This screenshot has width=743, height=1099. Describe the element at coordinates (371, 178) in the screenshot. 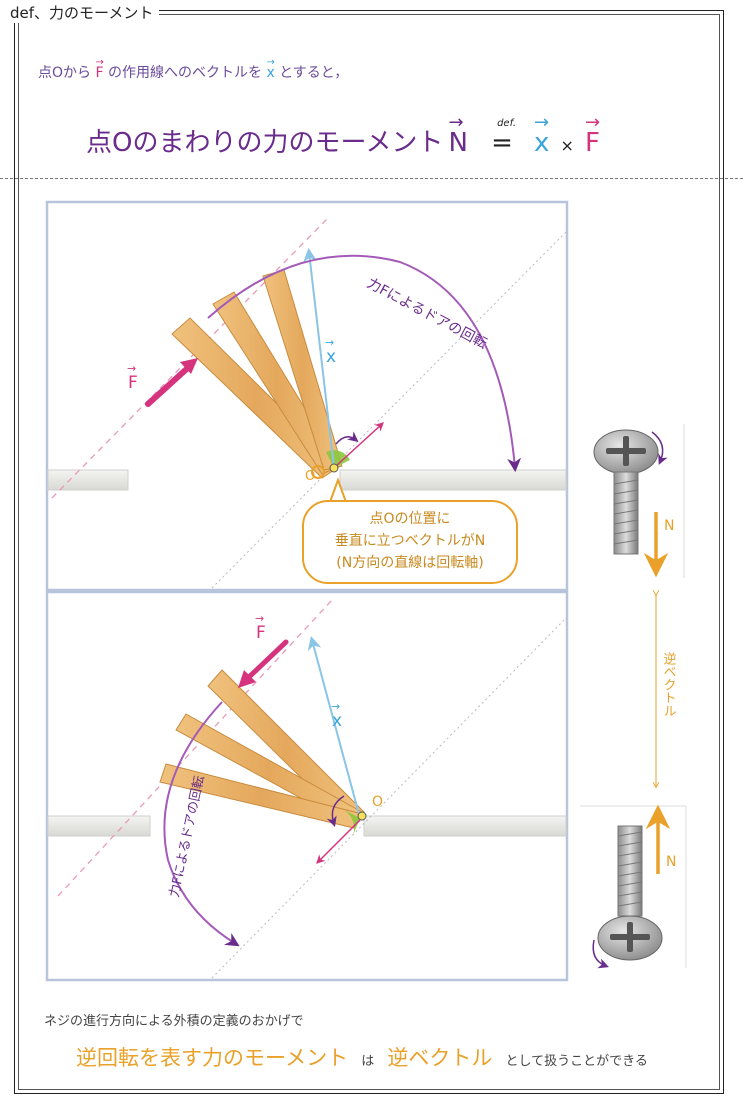

I see `heading-divider` at that location.